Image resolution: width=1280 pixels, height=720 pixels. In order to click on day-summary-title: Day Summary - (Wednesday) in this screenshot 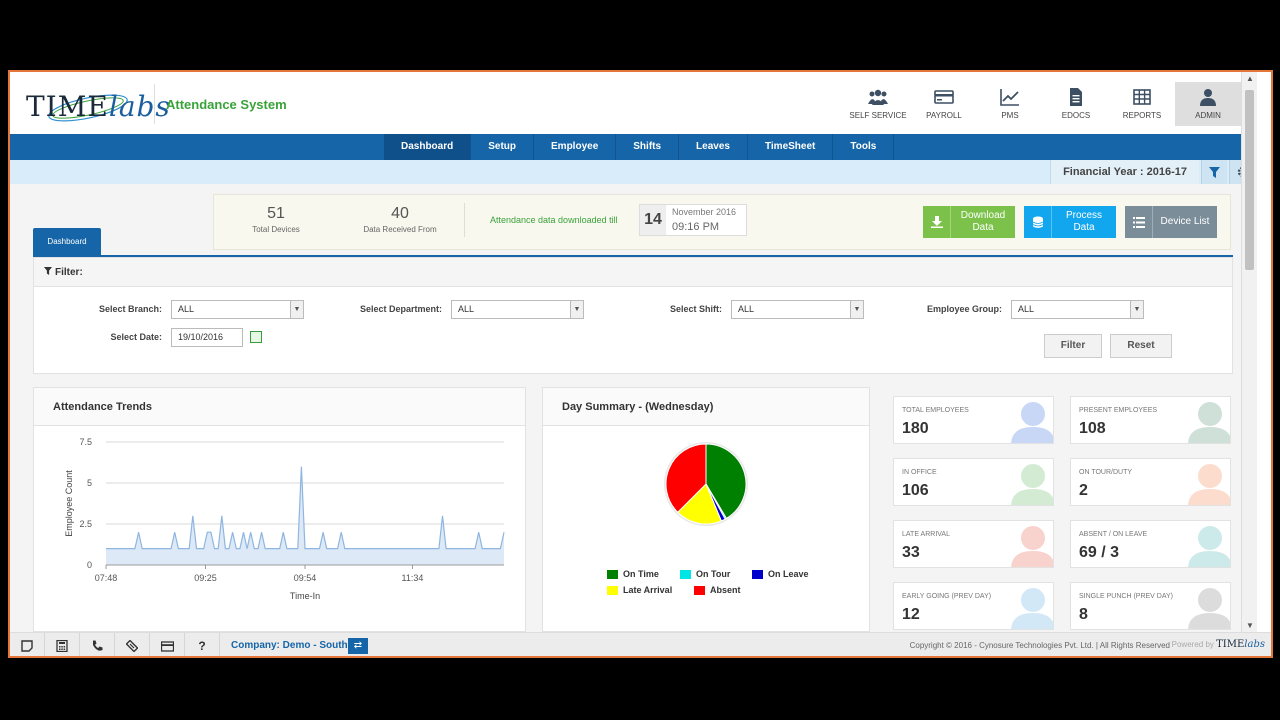, I will do `click(706, 407)`.